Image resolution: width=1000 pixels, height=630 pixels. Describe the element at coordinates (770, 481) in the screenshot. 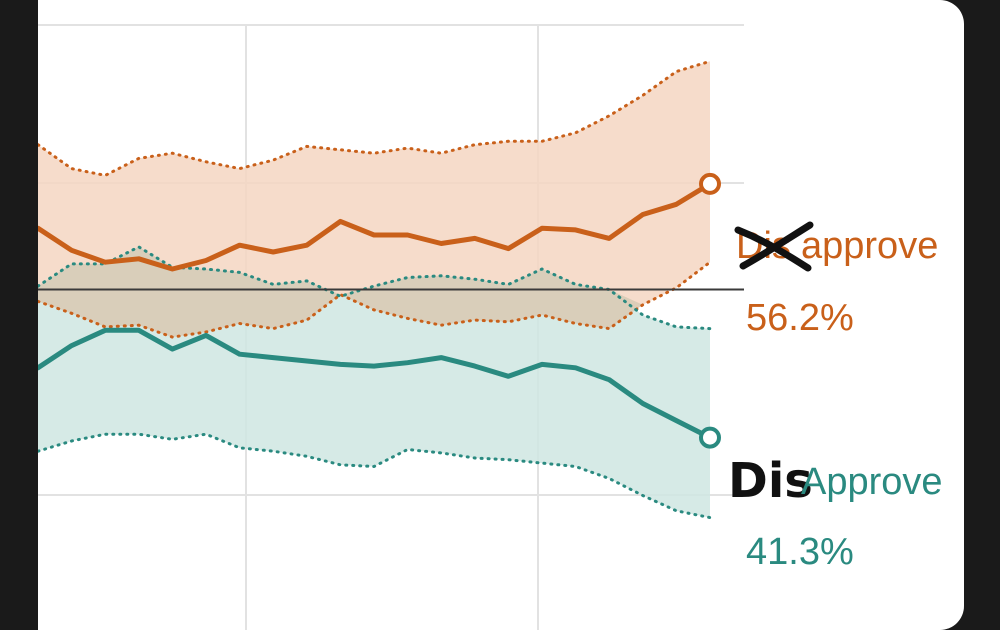

I see `handwritten-dis-prefix: Dis` at that location.